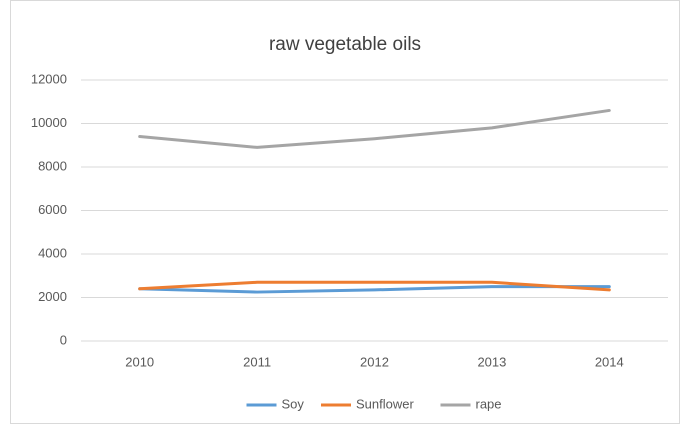  Describe the element at coordinates (491, 361) in the screenshot. I see `x-tick-label: 2013` at that location.